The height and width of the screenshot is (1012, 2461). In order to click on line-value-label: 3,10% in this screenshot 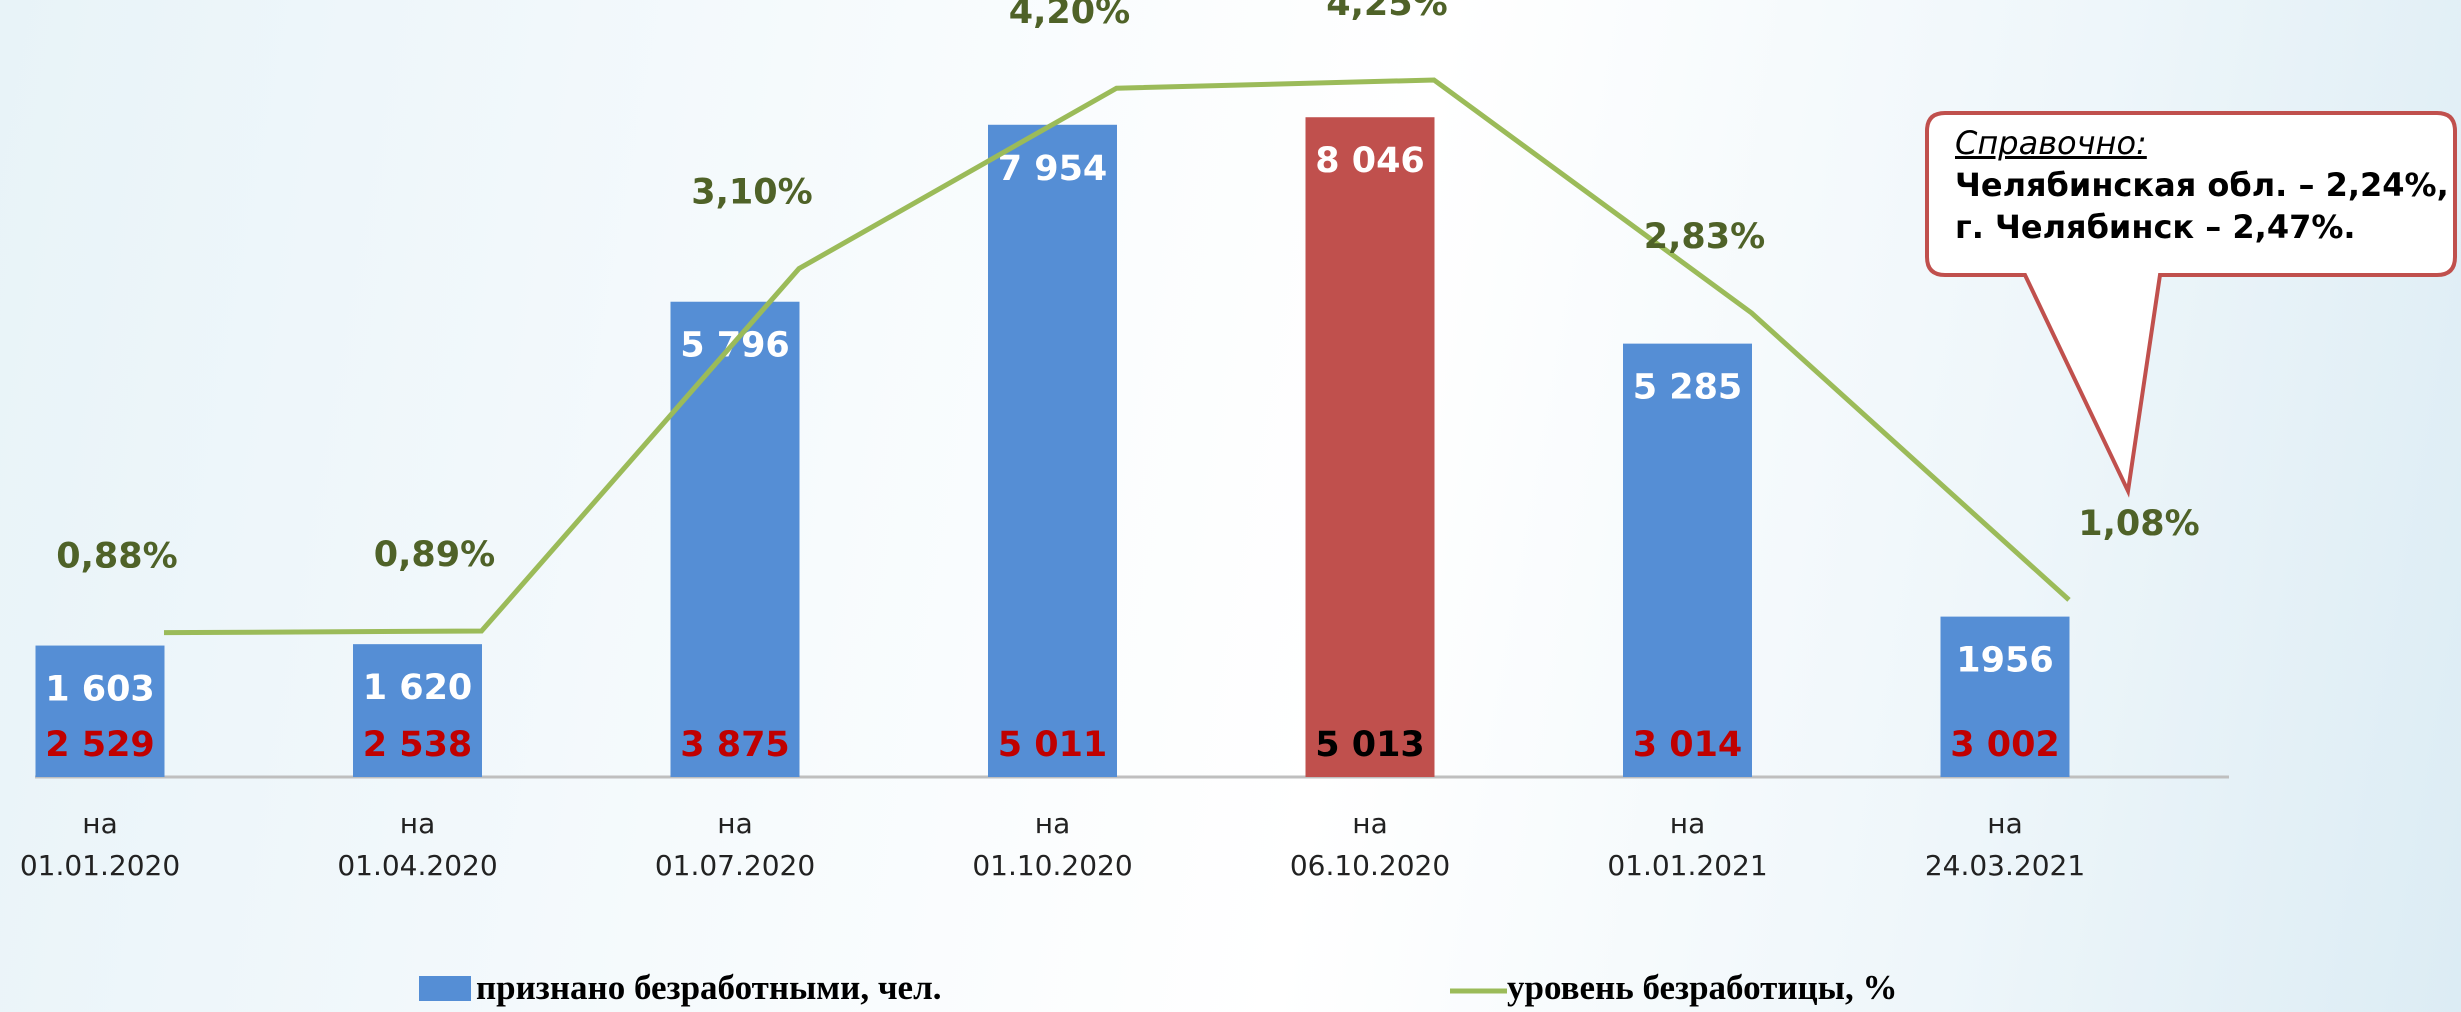, I will do `click(751, 193)`.